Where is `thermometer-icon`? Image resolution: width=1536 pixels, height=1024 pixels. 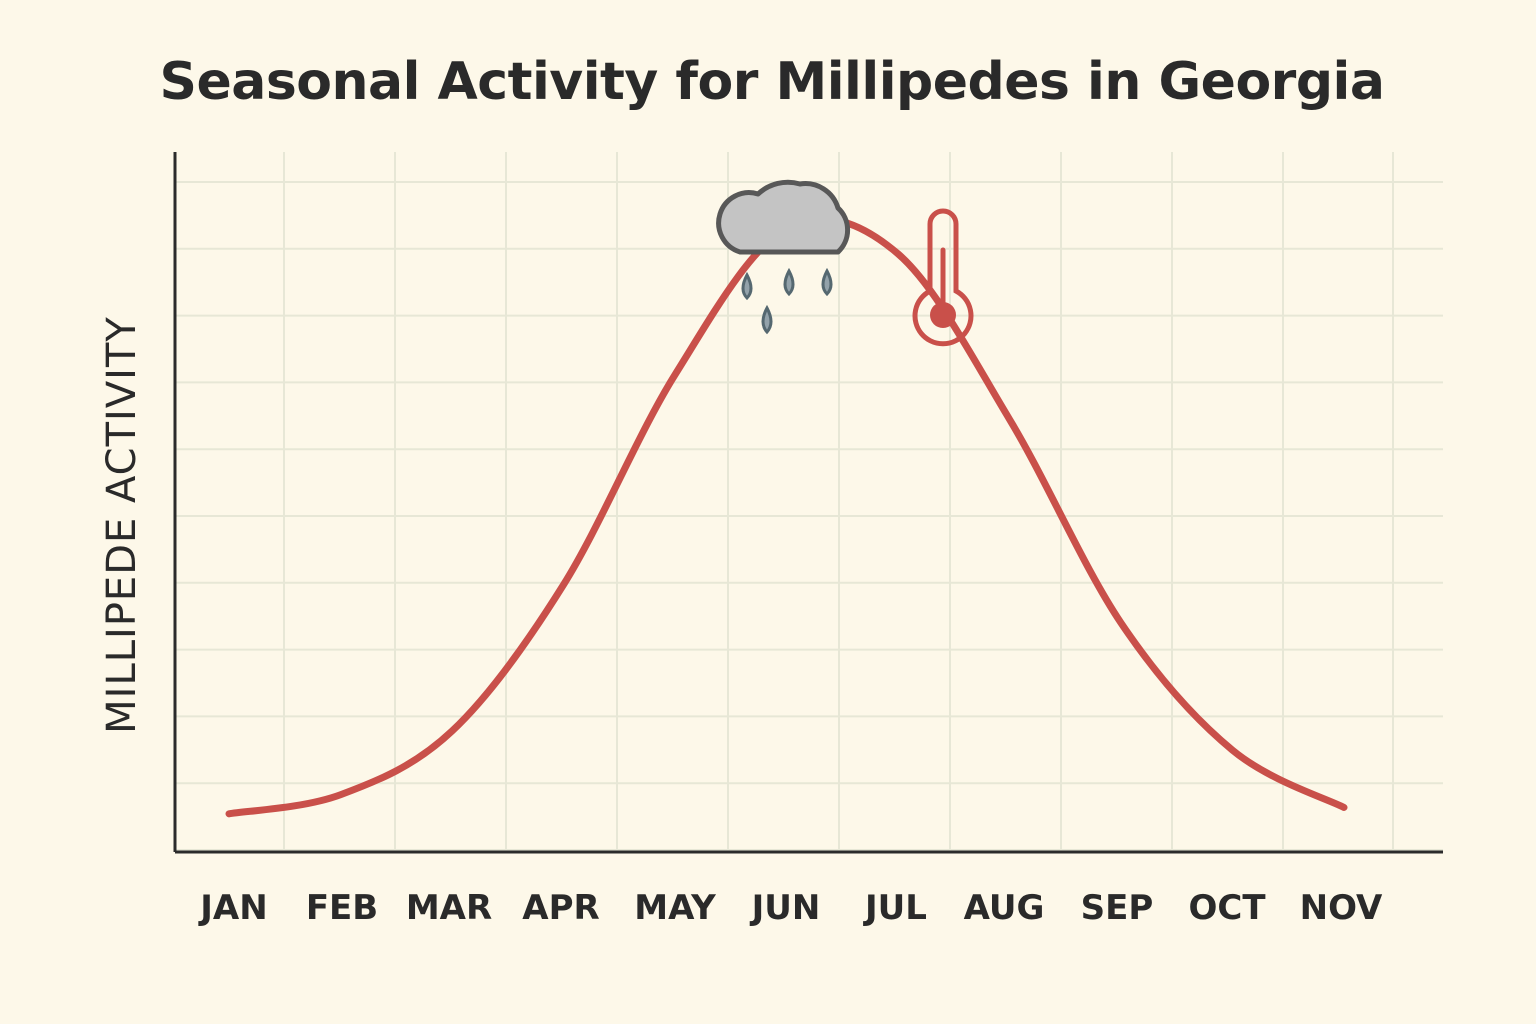
thermometer-icon is located at coordinates (943, 277).